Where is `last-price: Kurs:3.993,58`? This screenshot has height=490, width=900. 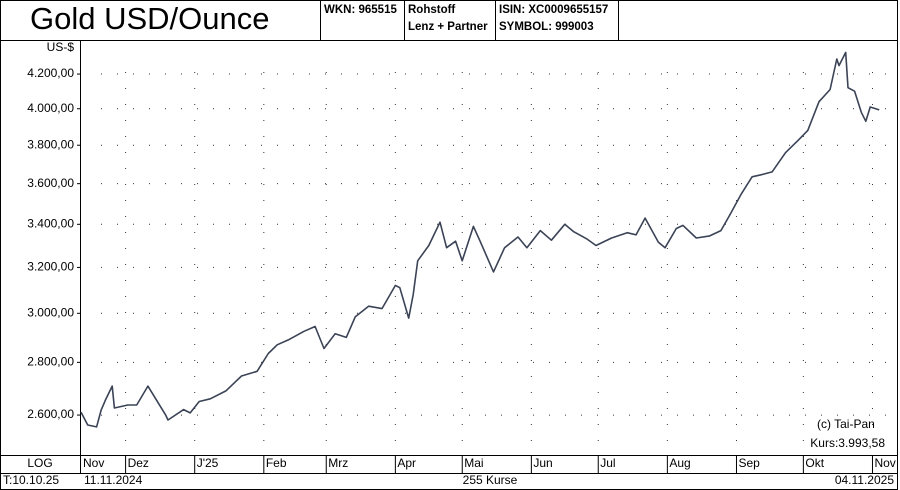 last-price: Kurs:3.993,58 is located at coordinates (847, 443).